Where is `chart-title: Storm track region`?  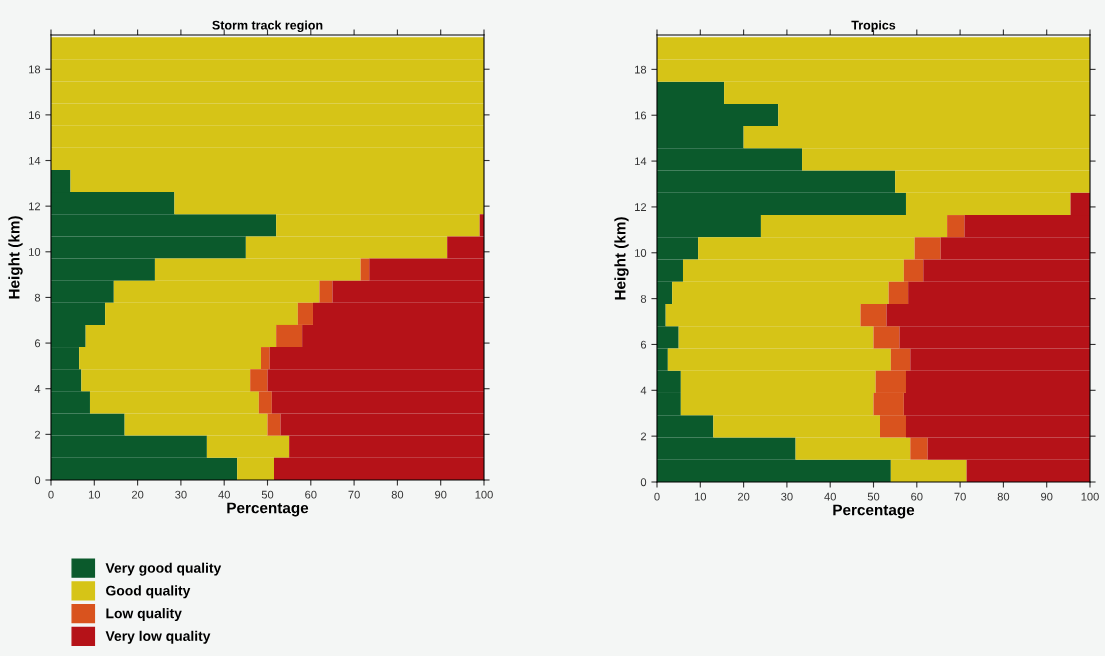
chart-title: Storm track region is located at coordinates (267, 26).